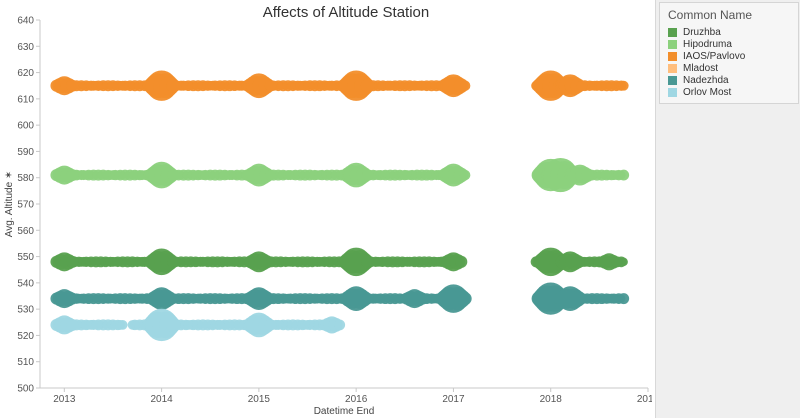 The height and width of the screenshot is (418, 800). What do you see at coordinates (25, 231) in the screenshot?
I see `y-tick-label: 560` at bounding box center [25, 231].